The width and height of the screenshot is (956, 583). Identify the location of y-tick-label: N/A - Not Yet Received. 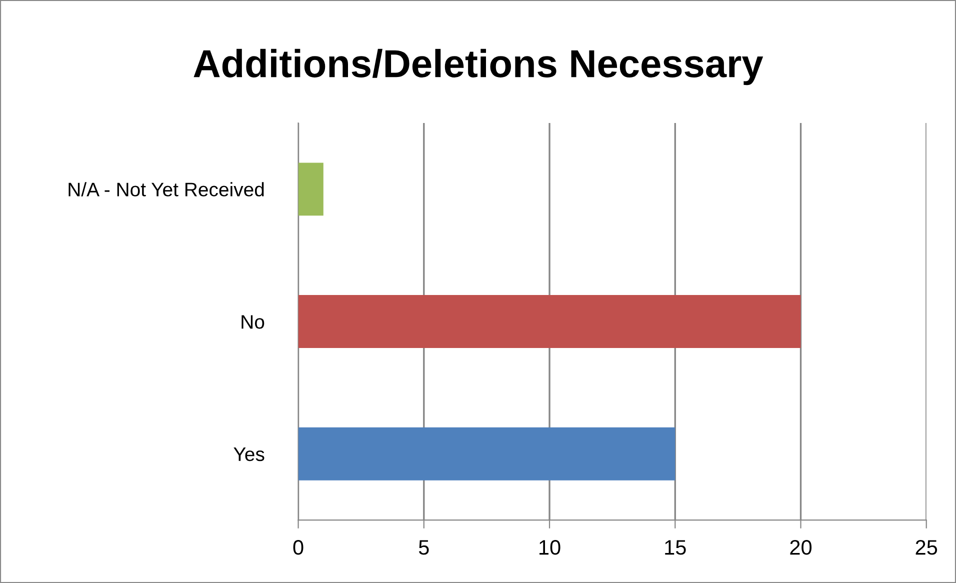
(166, 189).